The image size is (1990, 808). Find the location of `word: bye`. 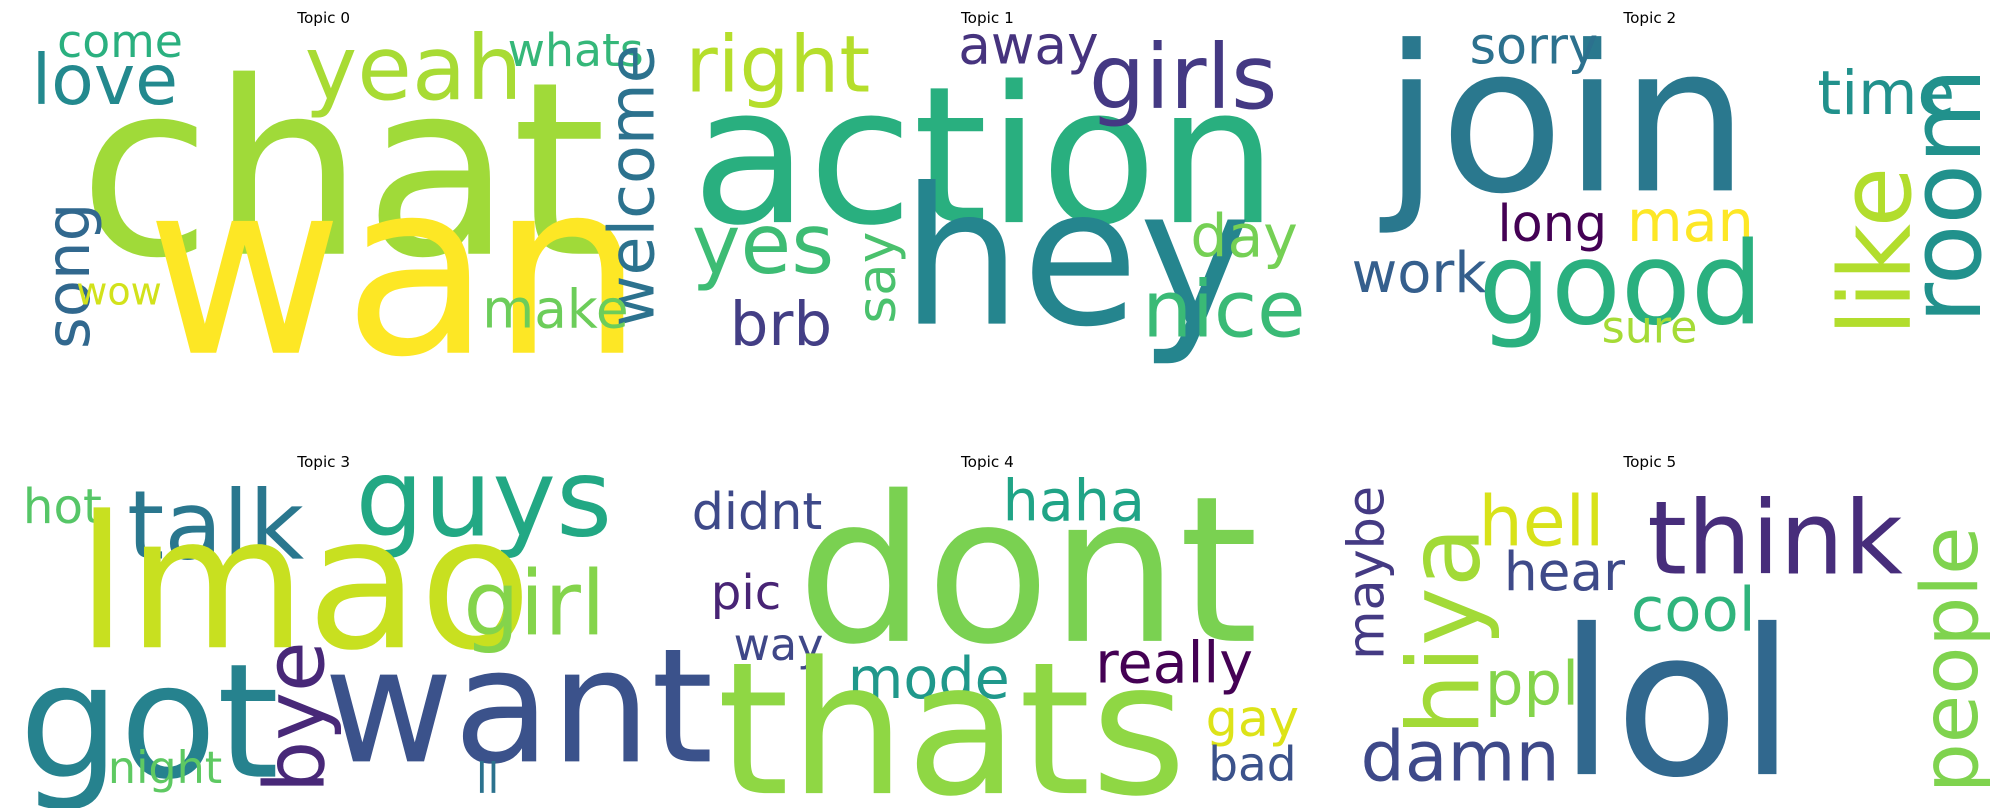

word: bye is located at coordinates (296, 717).